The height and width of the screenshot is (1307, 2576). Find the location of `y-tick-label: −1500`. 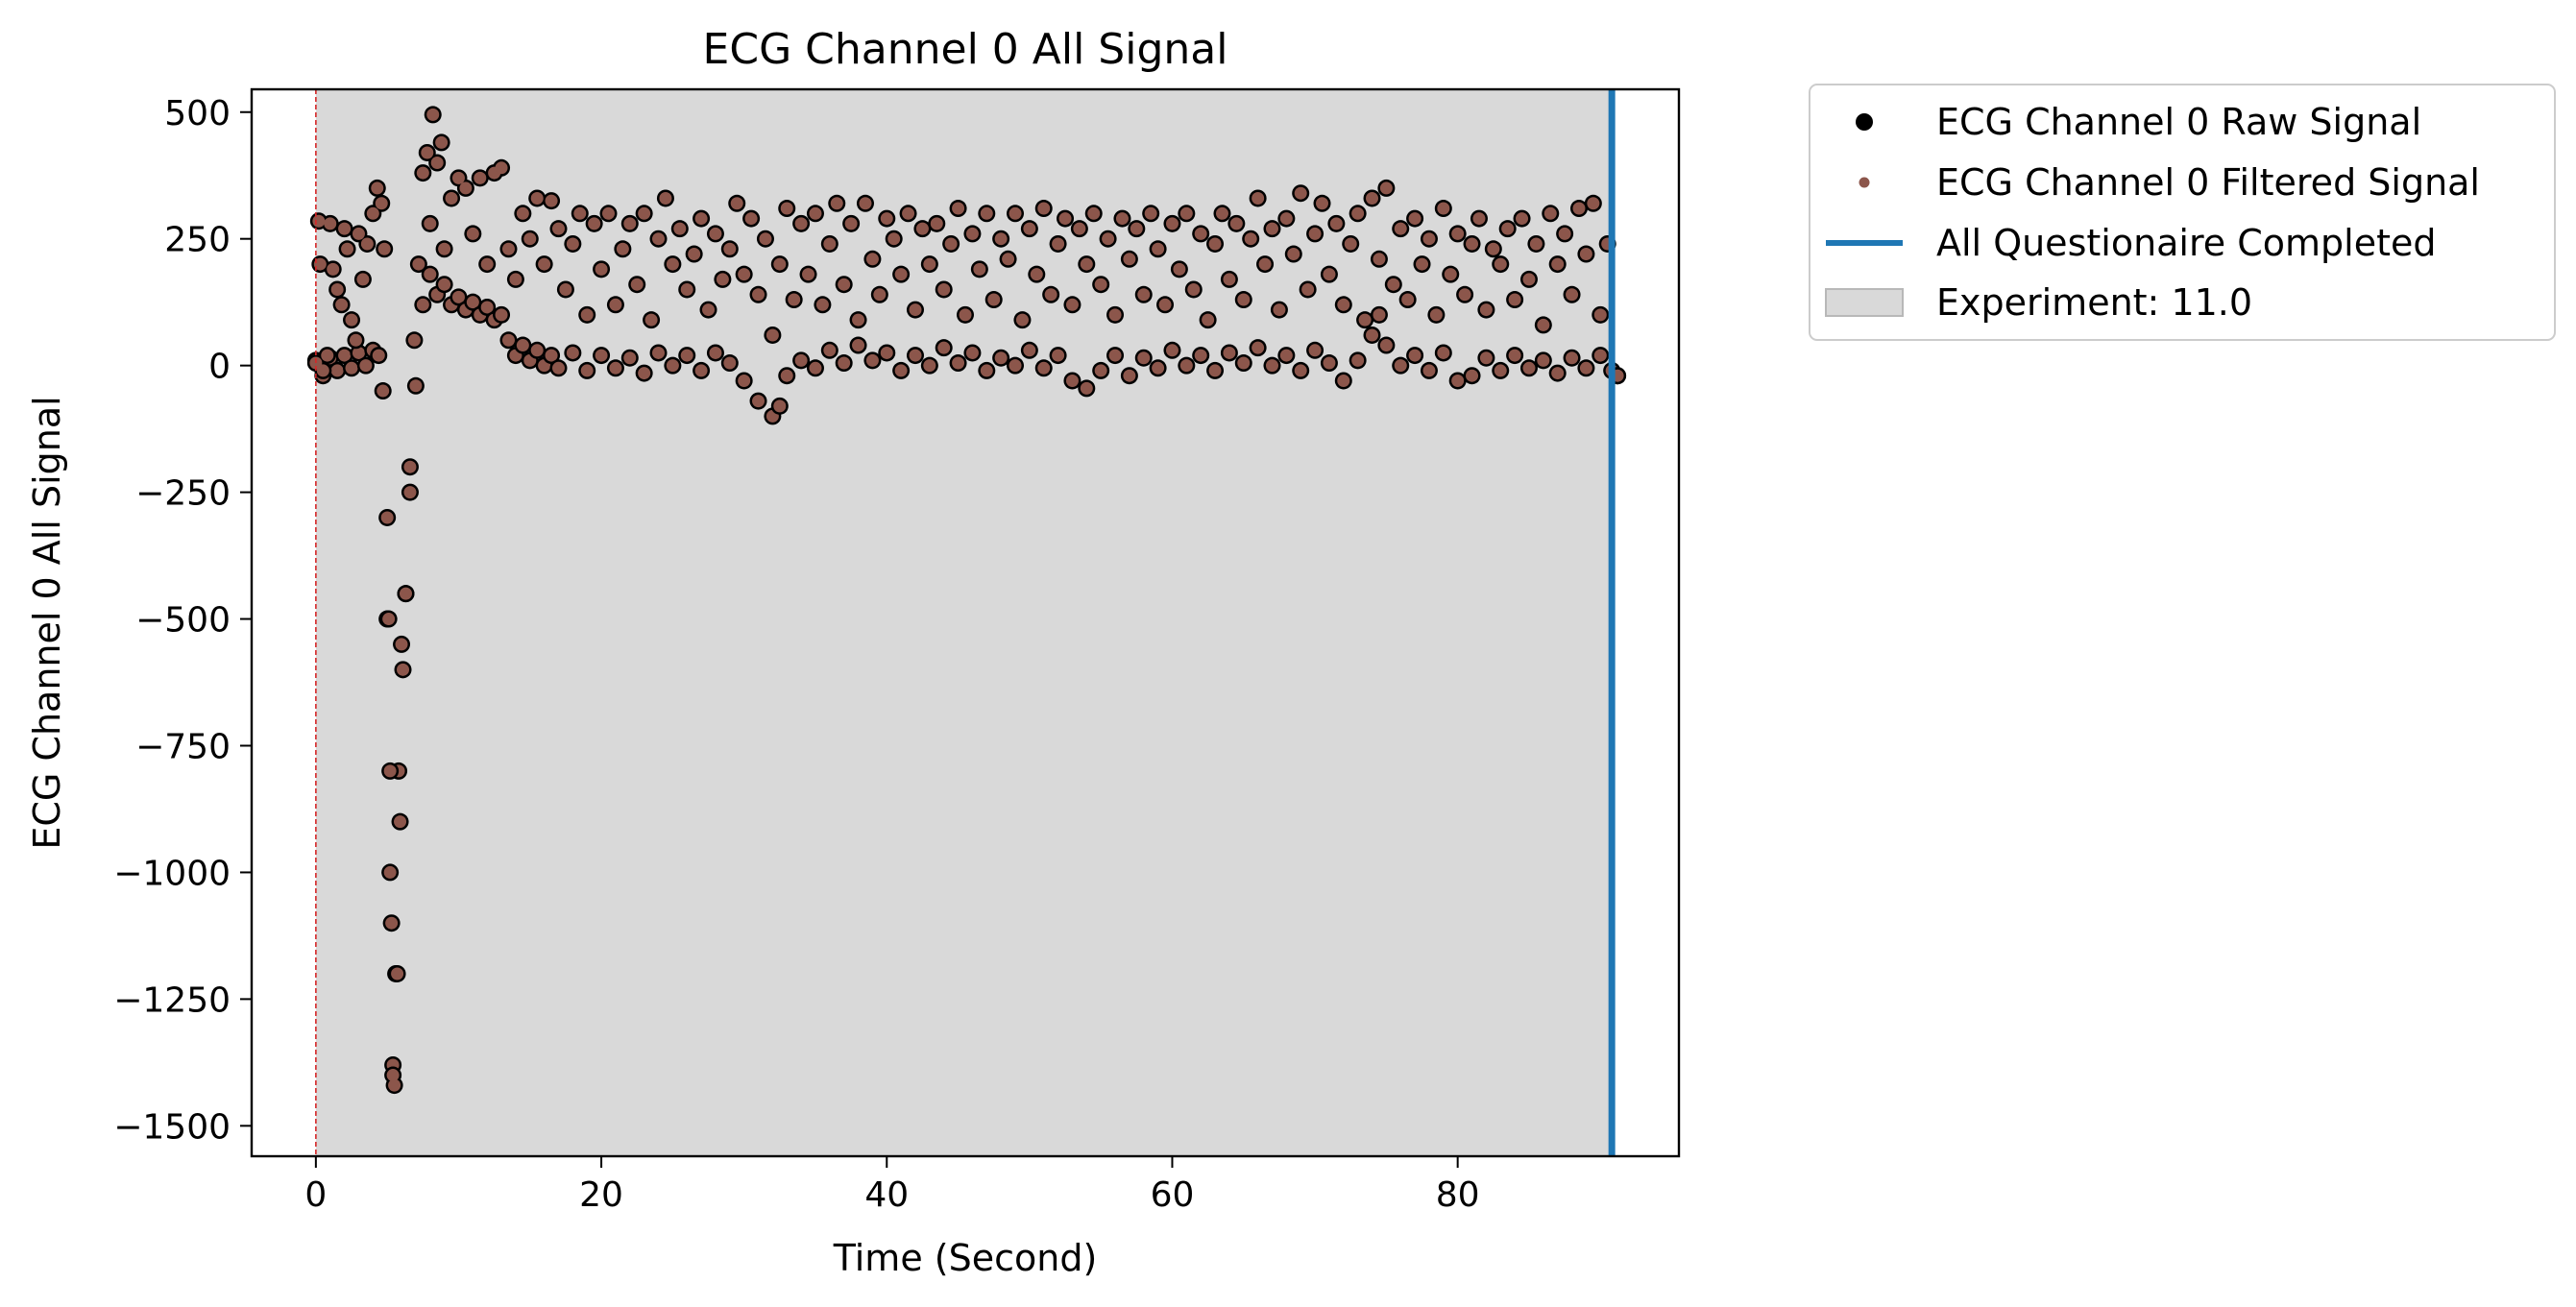

y-tick-label: −1500 is located at coordinates (172, 1127).